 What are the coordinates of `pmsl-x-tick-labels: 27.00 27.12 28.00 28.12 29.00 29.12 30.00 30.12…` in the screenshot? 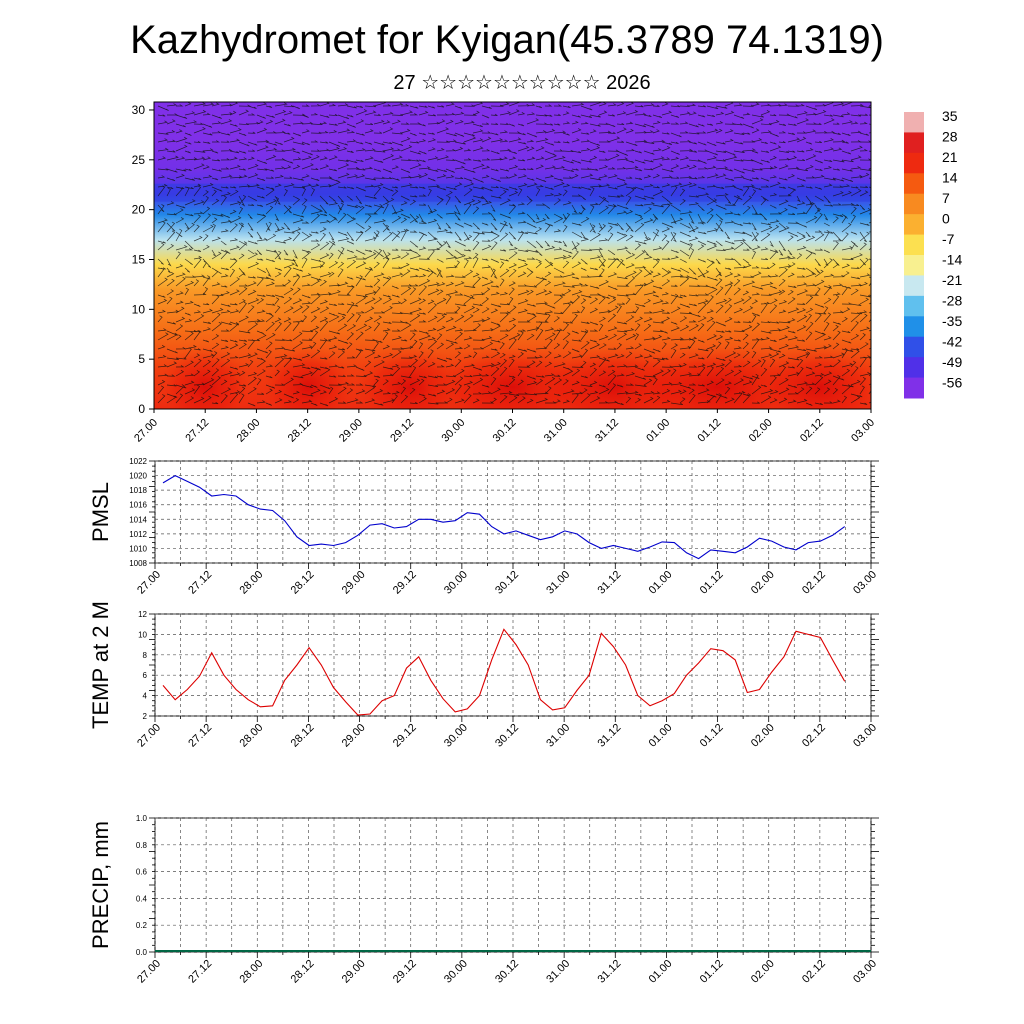 It's located at (507, 583).